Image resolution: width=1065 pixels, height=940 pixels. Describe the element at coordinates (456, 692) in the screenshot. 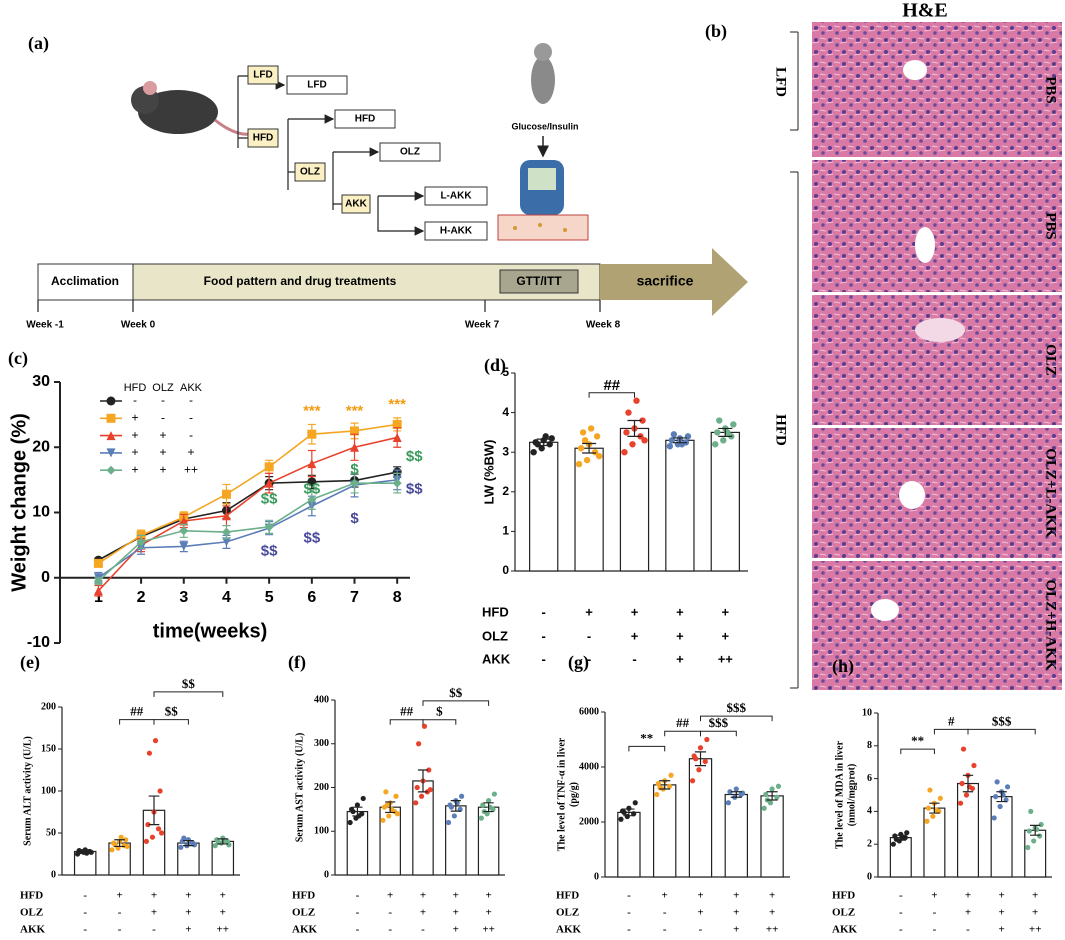

I see `significance-label: $$` at that location.